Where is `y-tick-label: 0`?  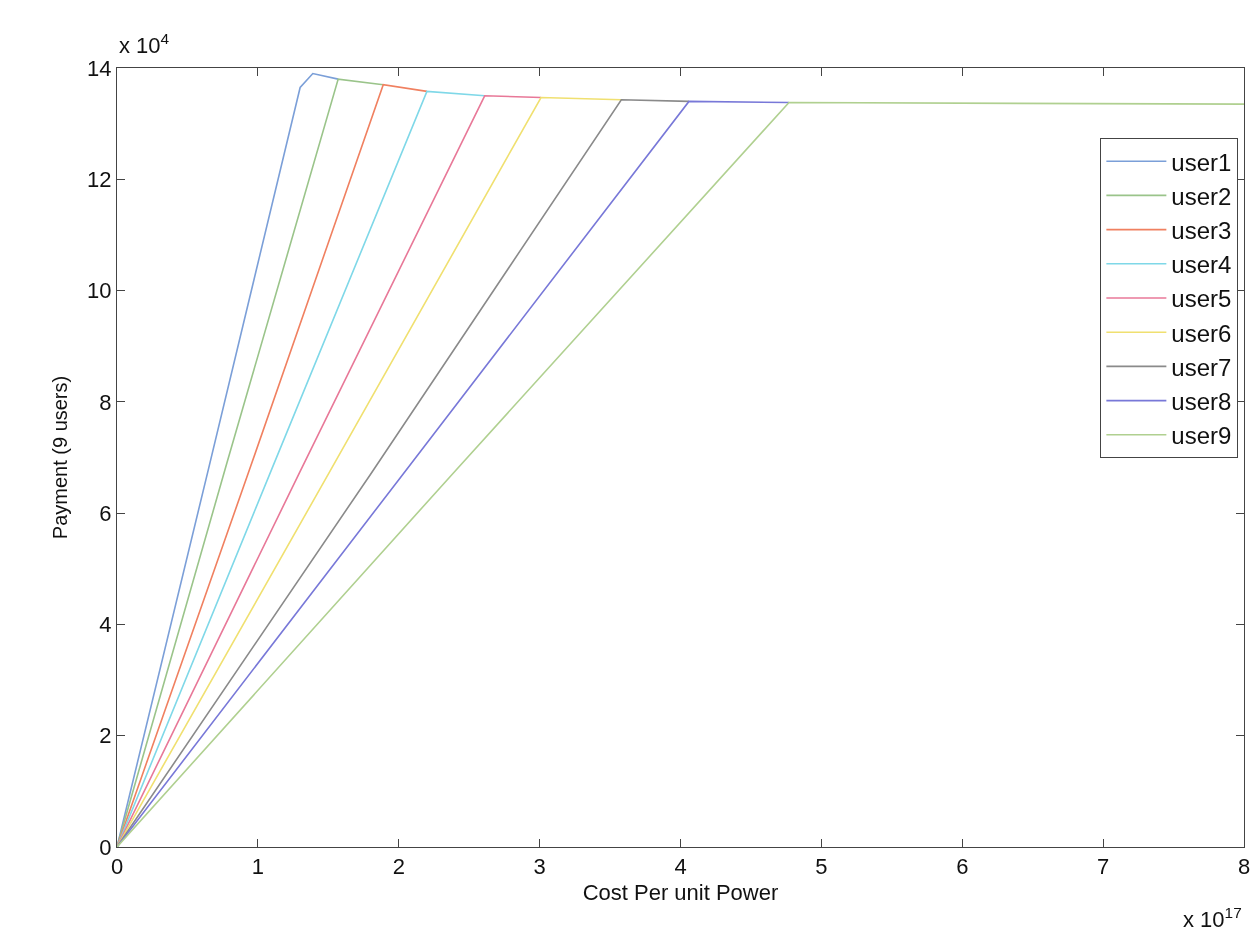 y-tick-label: 0 is located at coordinates (105, 847).